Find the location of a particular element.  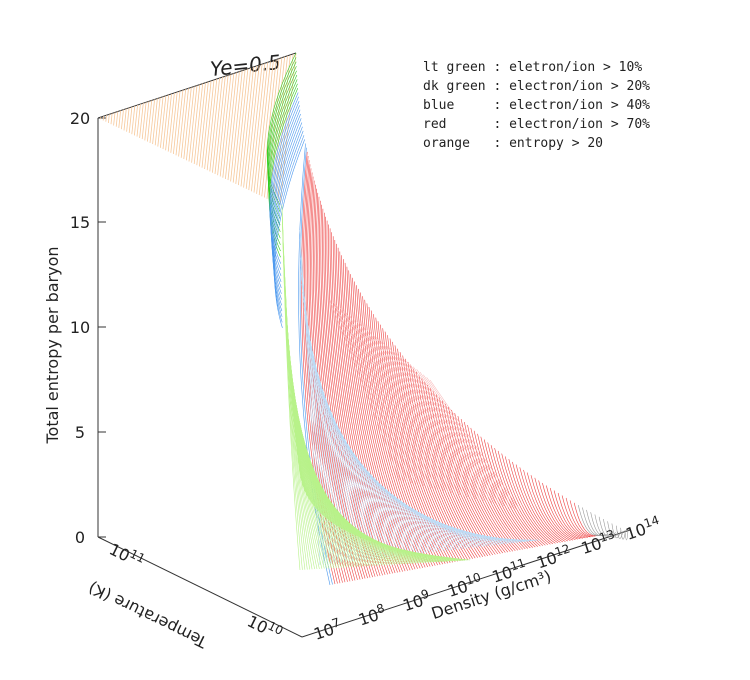

chart-title: Ye=0.5 is located at coordinates (245, 65).